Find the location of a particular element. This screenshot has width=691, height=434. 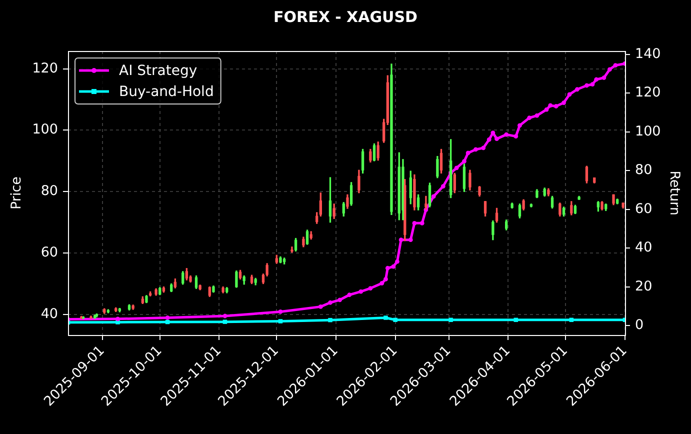

y-tick-label: 40 is located at coordinates (49, 314).